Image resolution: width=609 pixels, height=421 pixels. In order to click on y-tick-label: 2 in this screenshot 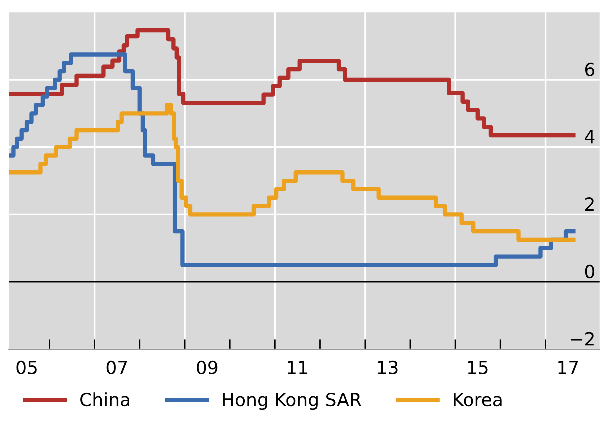, I will do `click(590, 204)`.